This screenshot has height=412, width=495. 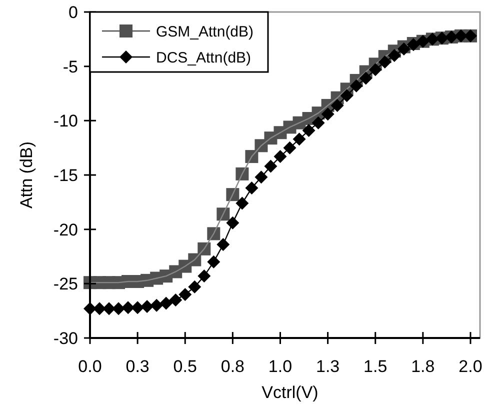 What do you see at coordinates (423, 366) in the screenshot?
I see `x-tick-label: 1.8` at bounding box center [423, 366].